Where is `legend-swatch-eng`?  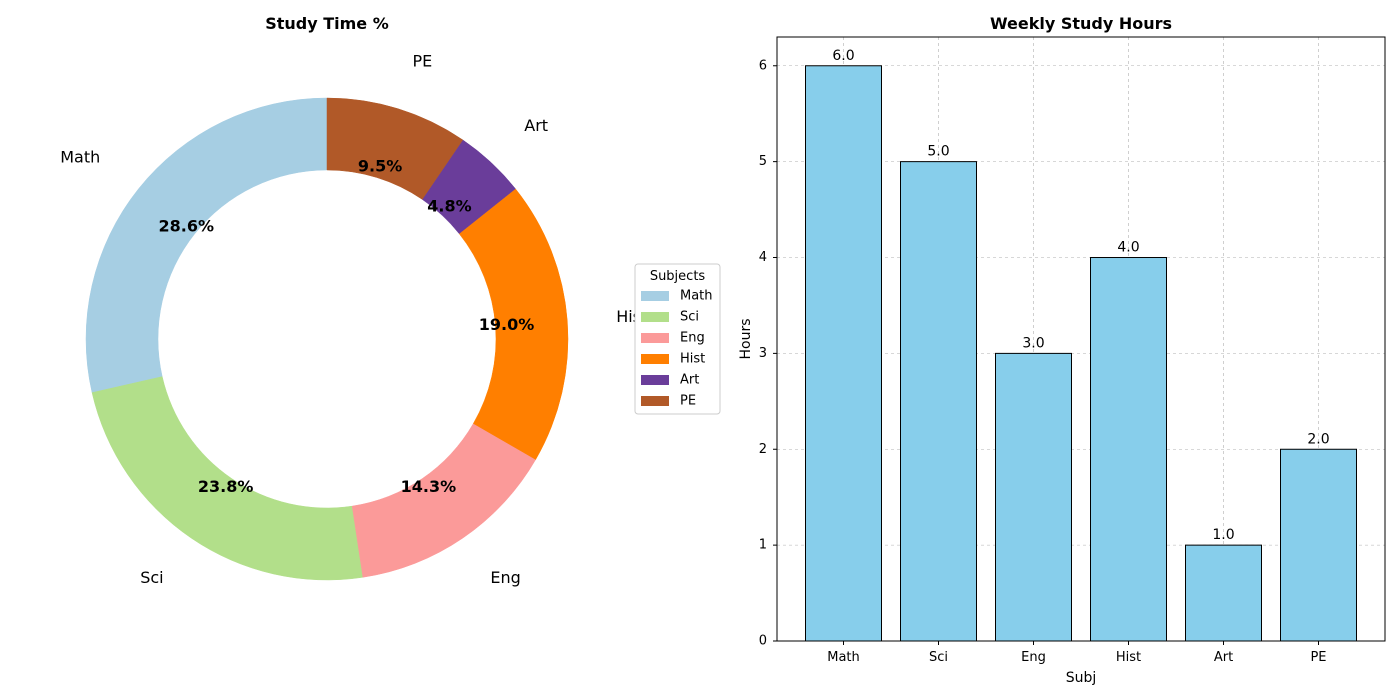 legend-swatch-eng is located at coordinates (655, 338).